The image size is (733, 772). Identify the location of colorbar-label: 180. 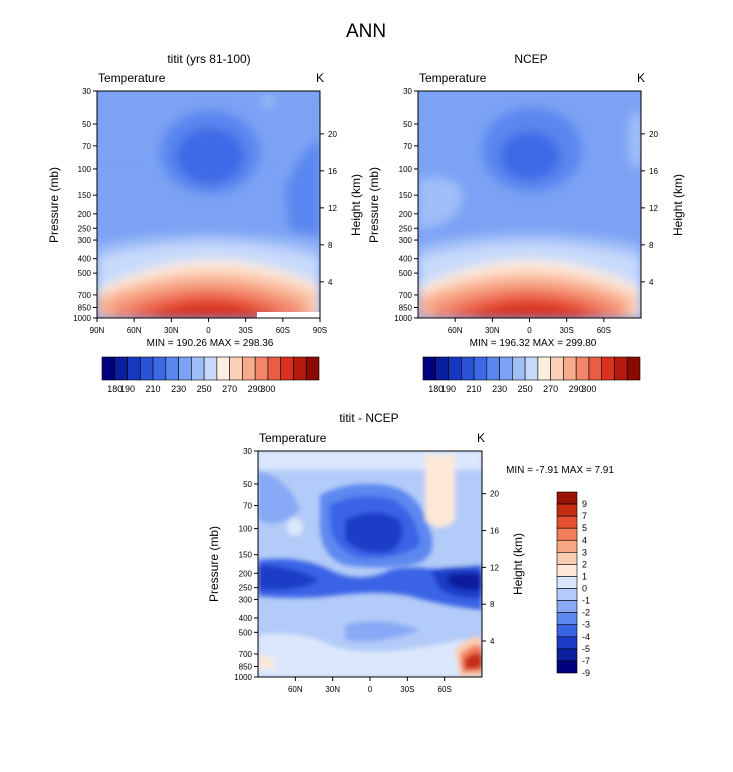
(114, 389).